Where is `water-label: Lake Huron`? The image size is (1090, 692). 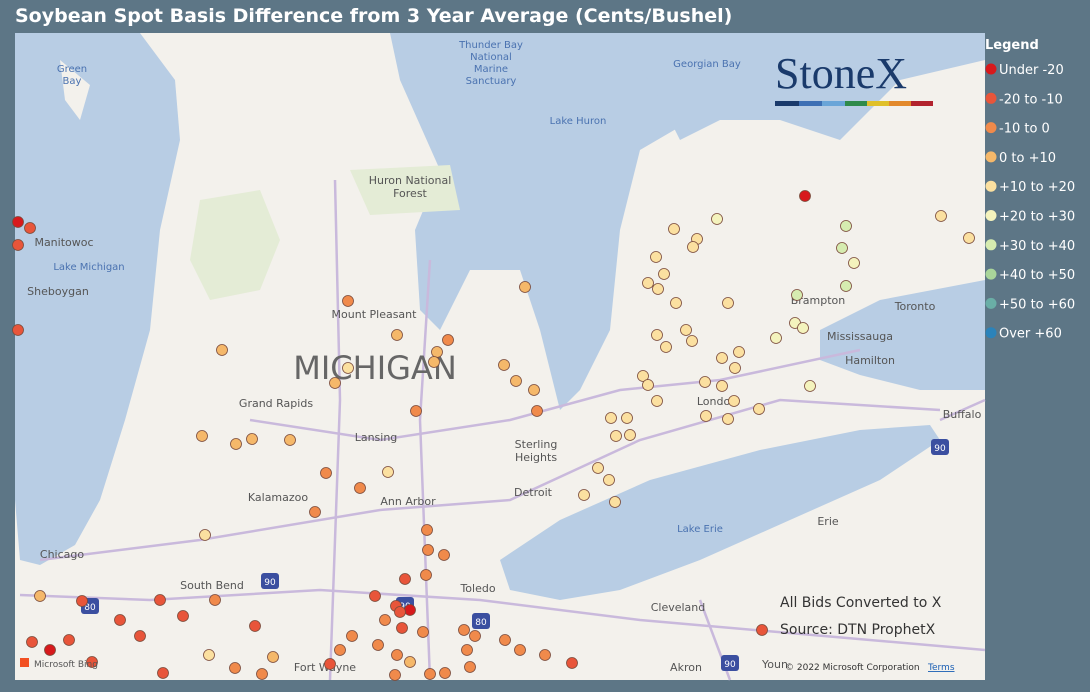
water-label: Lake Huron is located at coordinates (578, 121).